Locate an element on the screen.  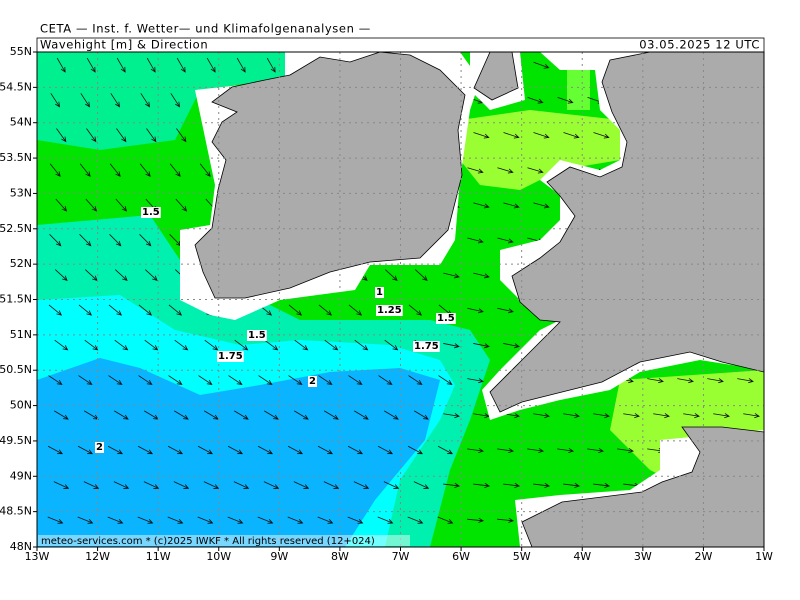
lat-label: 50N is located at coordinates (21, 405).